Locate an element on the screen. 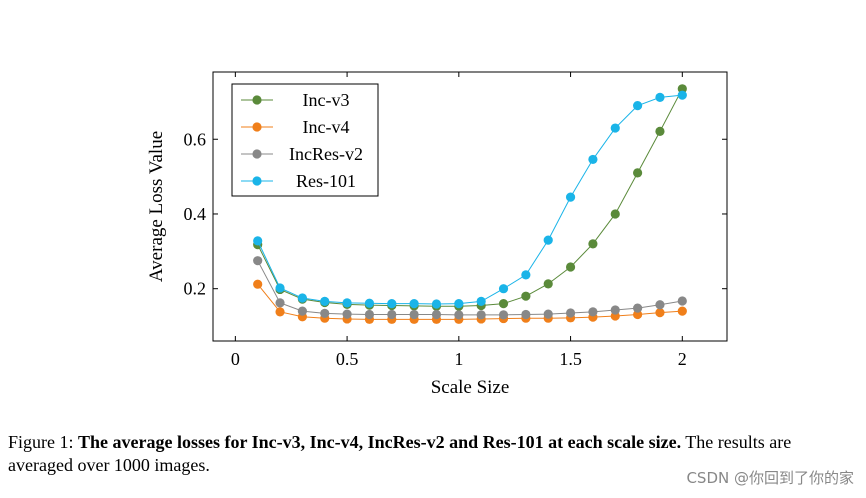 Image resolution: width=866 pixels, height=498 pixels. legend-marker-inc-v3 is located at coordinates (257, 100).